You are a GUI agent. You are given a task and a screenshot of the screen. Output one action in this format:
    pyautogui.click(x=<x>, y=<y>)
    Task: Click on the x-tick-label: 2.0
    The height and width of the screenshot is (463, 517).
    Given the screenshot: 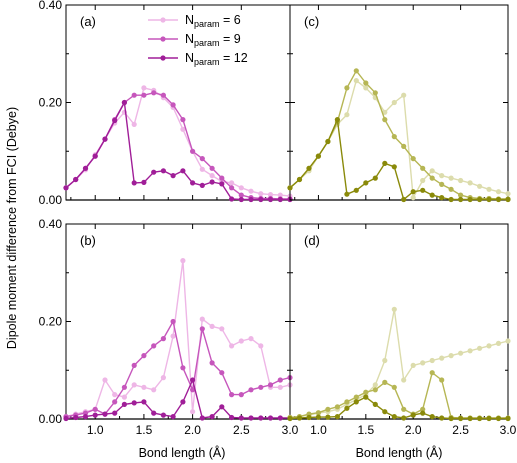 What is the action you would take?
    pyautogui.click(x=413, y=430)
    